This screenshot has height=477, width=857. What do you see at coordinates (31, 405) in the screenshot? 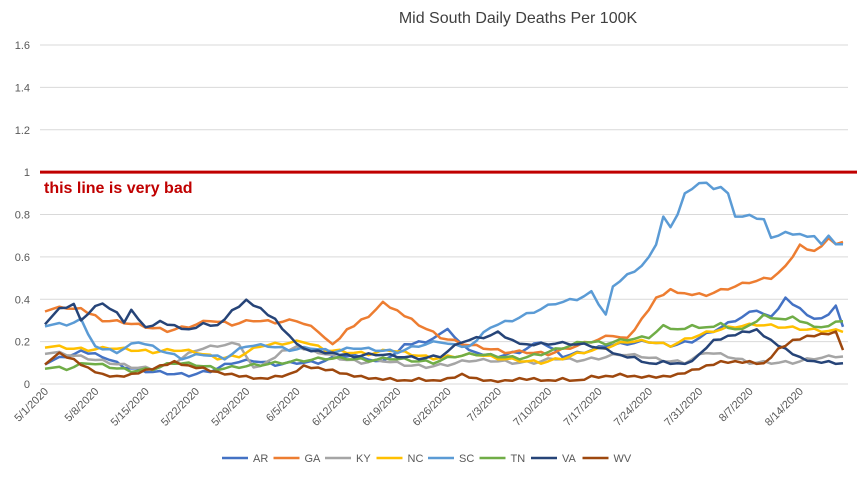
I see `x-tick-label: 5/1/2020` at bounding box center [31, 405].